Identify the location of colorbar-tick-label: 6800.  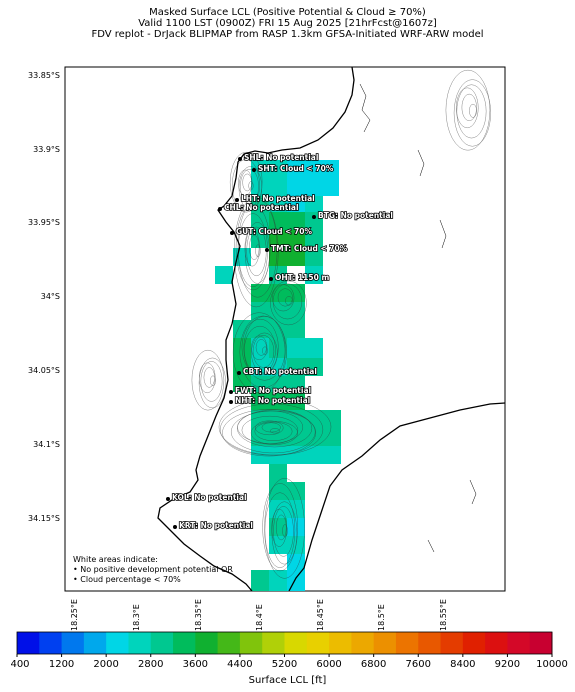
(373, 664).